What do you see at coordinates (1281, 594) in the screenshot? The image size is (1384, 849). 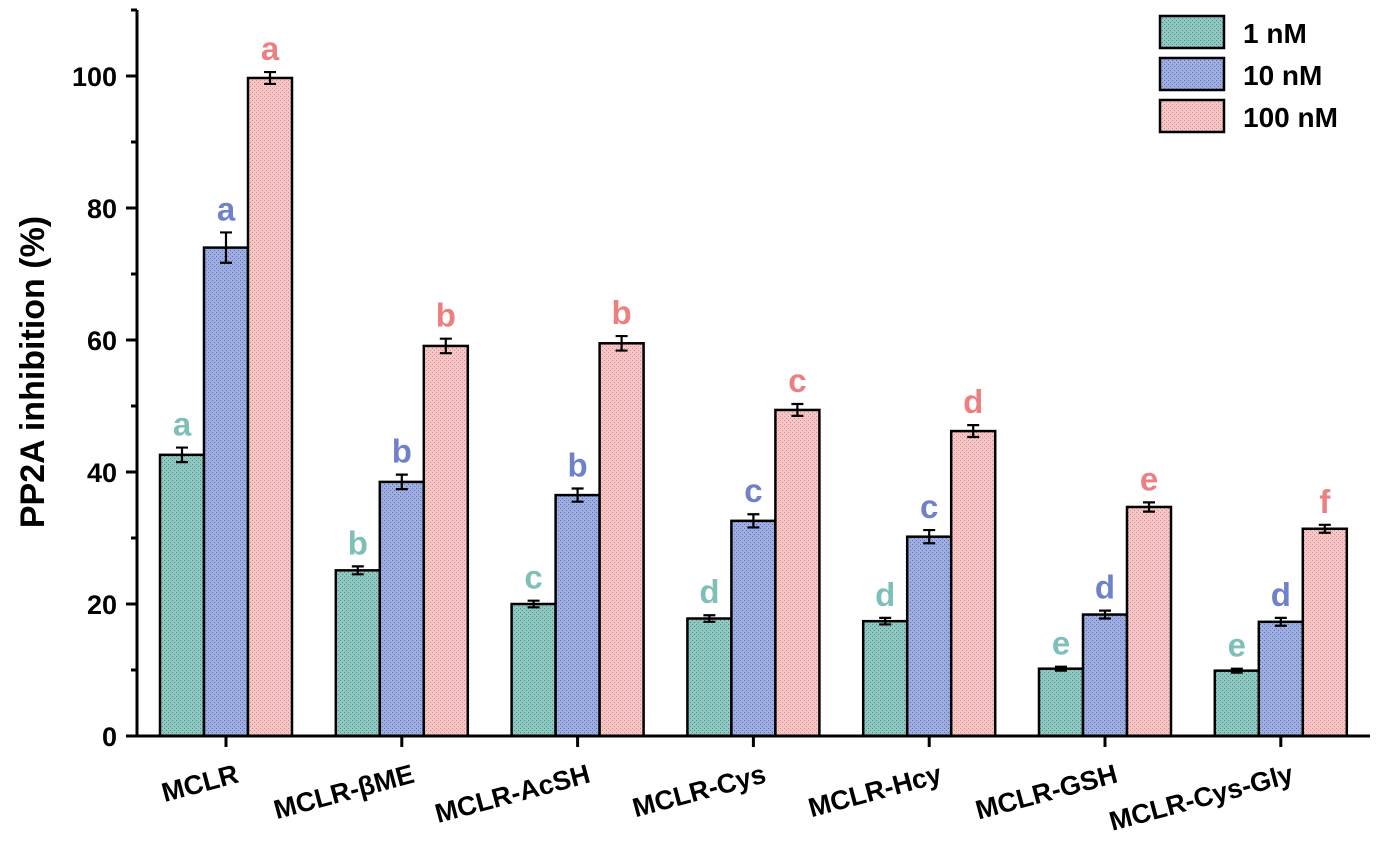 I see `significance-letter-10-nm-mclr-cys-gly: d` at bounding box center [1281, 594].